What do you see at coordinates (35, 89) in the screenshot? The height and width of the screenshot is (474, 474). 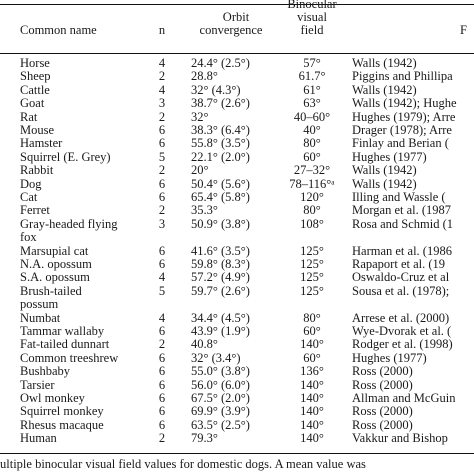 I see `row-common-name: Cattle` at bounding box center [35, 89].